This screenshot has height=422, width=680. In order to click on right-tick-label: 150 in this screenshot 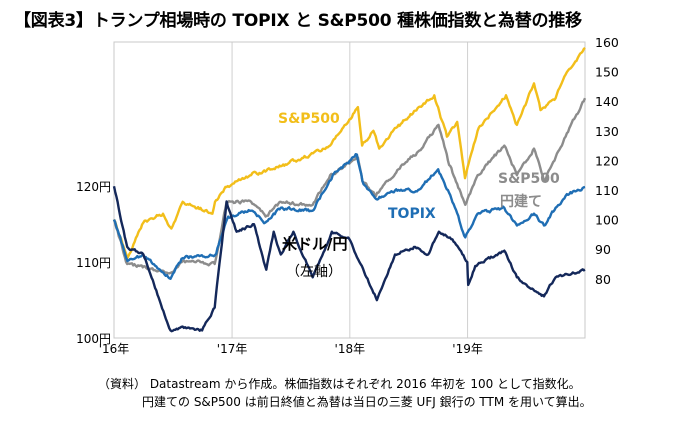, I will do `click(607, 72)`.